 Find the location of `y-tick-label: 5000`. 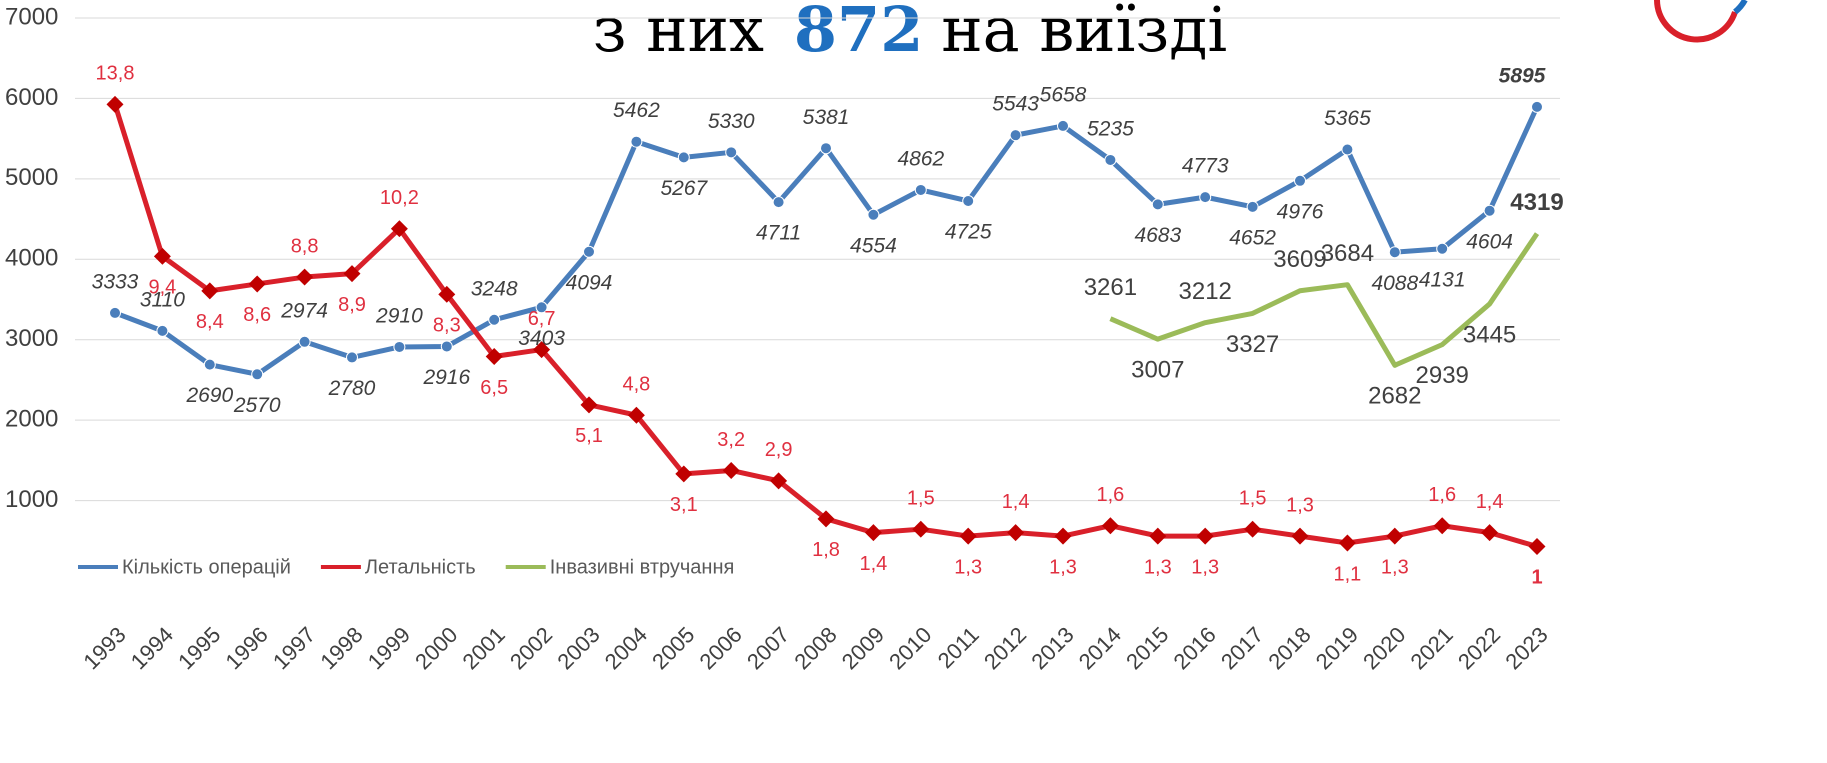

y-tick-label: 5000 is located at coordinates (31, 177).